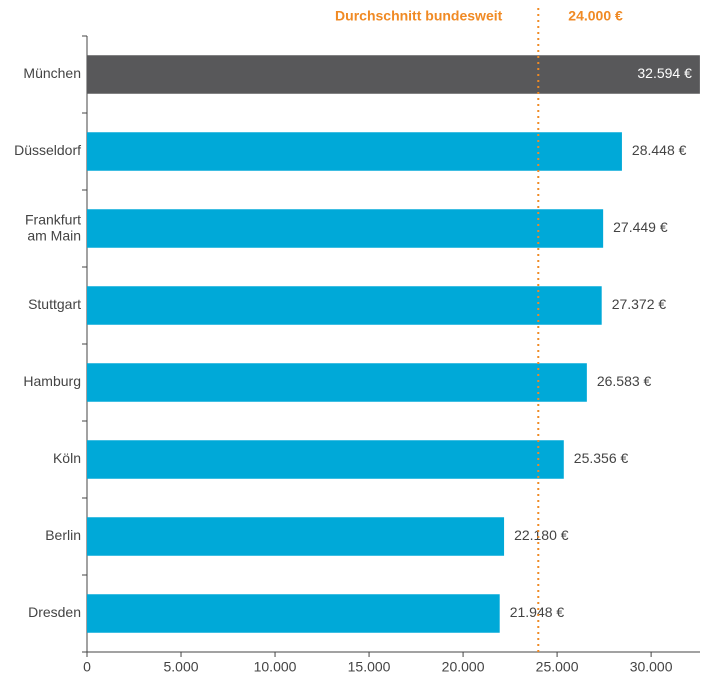 The width and height of the screenshot is (702, 677). Describe the element at coordinates (601, 458) in the screenshot. I see `value-label: 25.356 €` at that location.